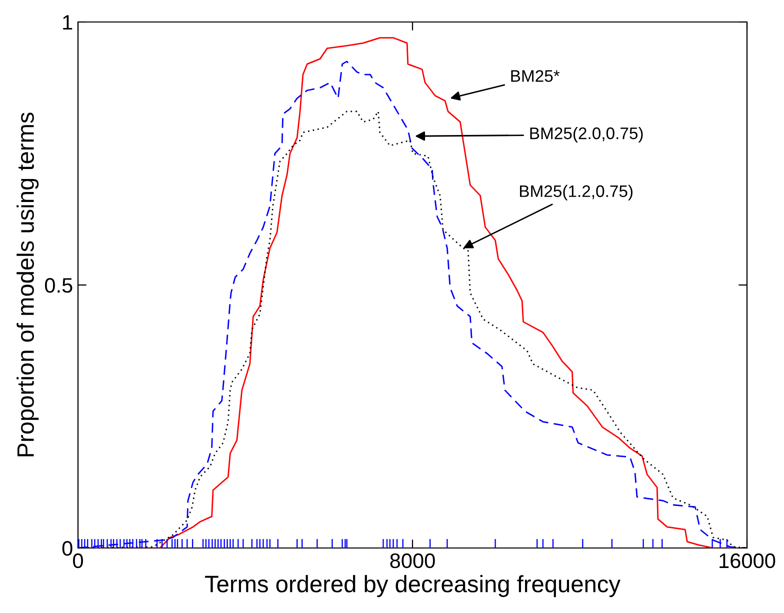 This screenshot has height=613, width=784. What do you see at coordinates (412, 586) in the screenshot?
I see `x-axis-title: Terms ordered by decreasing frequency` at bounding box center [412, 586].